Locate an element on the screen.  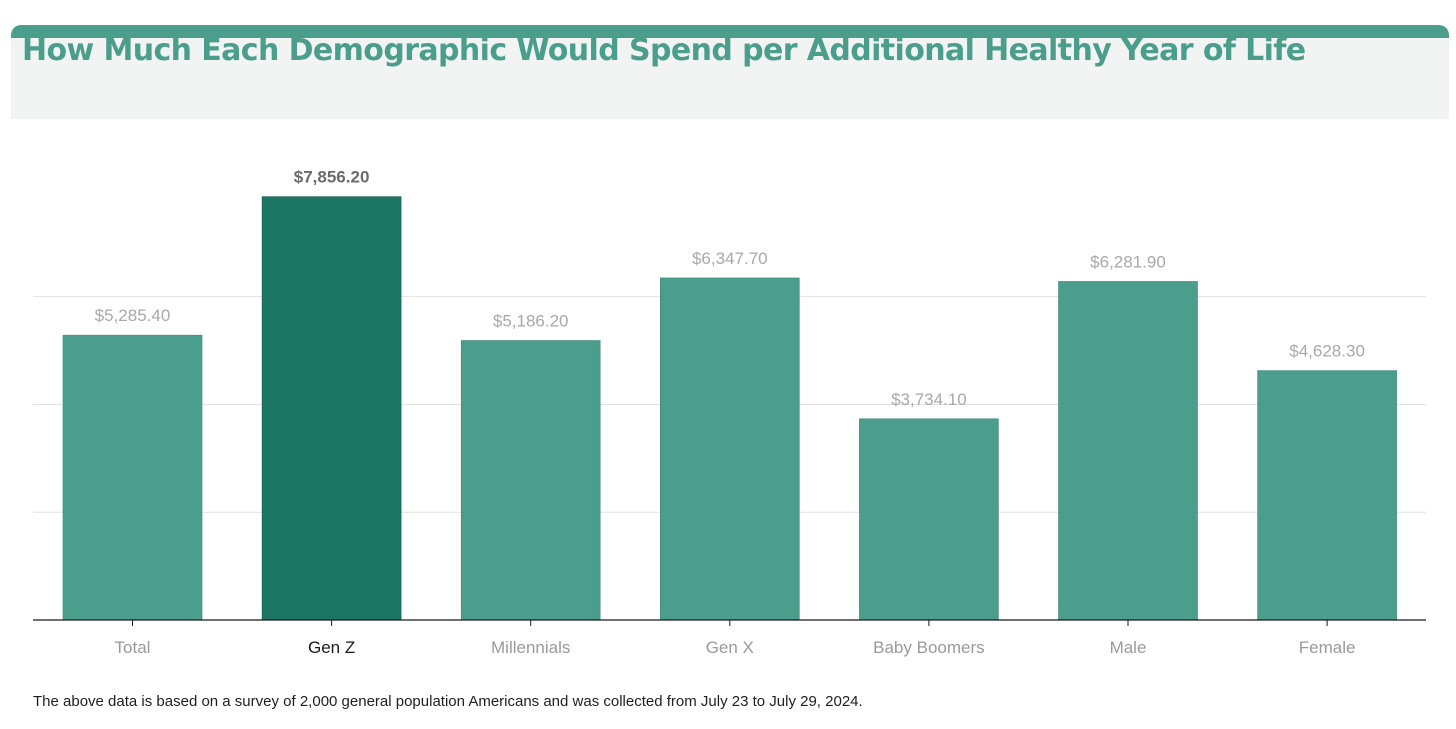
data-label: $5,186.20 is located at coordinates (531, 321).